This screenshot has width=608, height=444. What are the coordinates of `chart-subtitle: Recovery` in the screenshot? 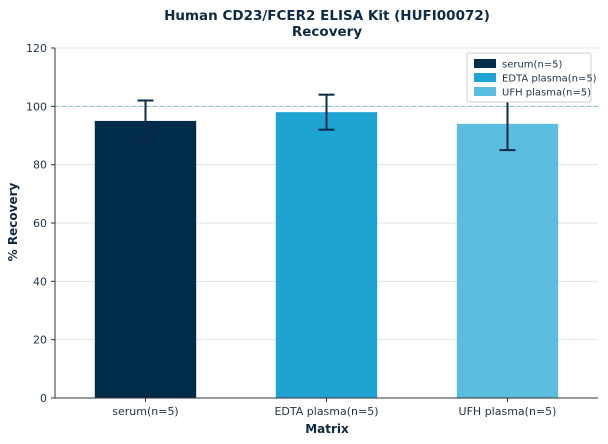 It's located at (327, 32).